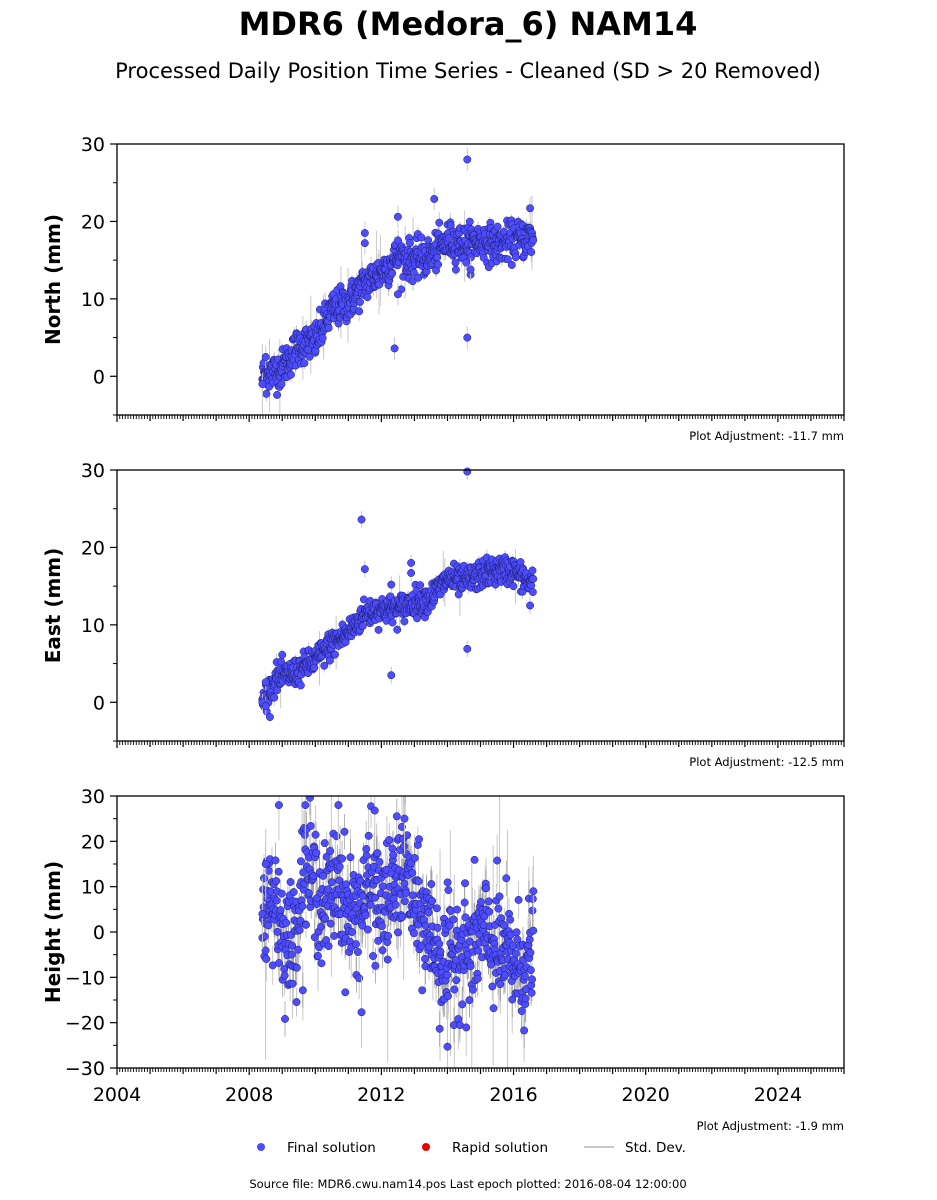 The width and height of the screenshot is (937, 1200). I want to click on x-tick-label: 2016, so click(513, 1095).